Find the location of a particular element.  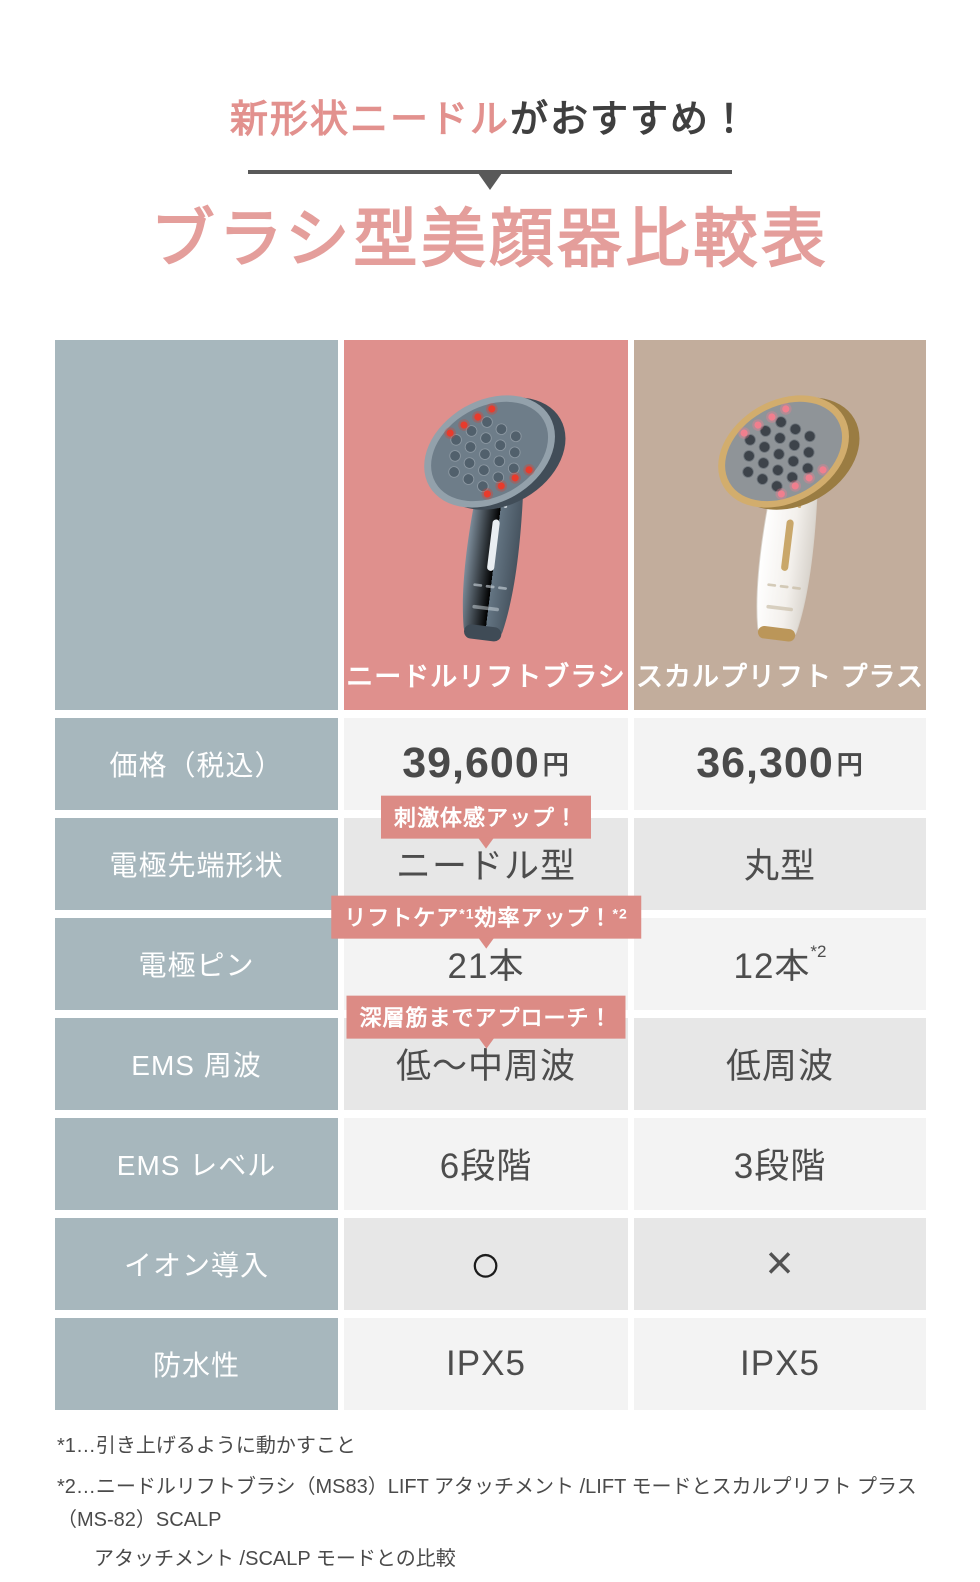

row-label-ems-frequency: EMS 周波 is located at coordinates (196, 1063).